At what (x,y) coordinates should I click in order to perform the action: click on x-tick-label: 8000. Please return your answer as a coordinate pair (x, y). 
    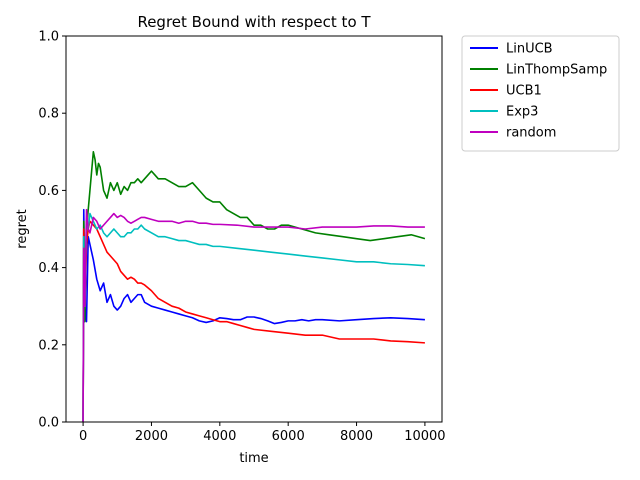
    Looking at the image, I should click on (356, 436).